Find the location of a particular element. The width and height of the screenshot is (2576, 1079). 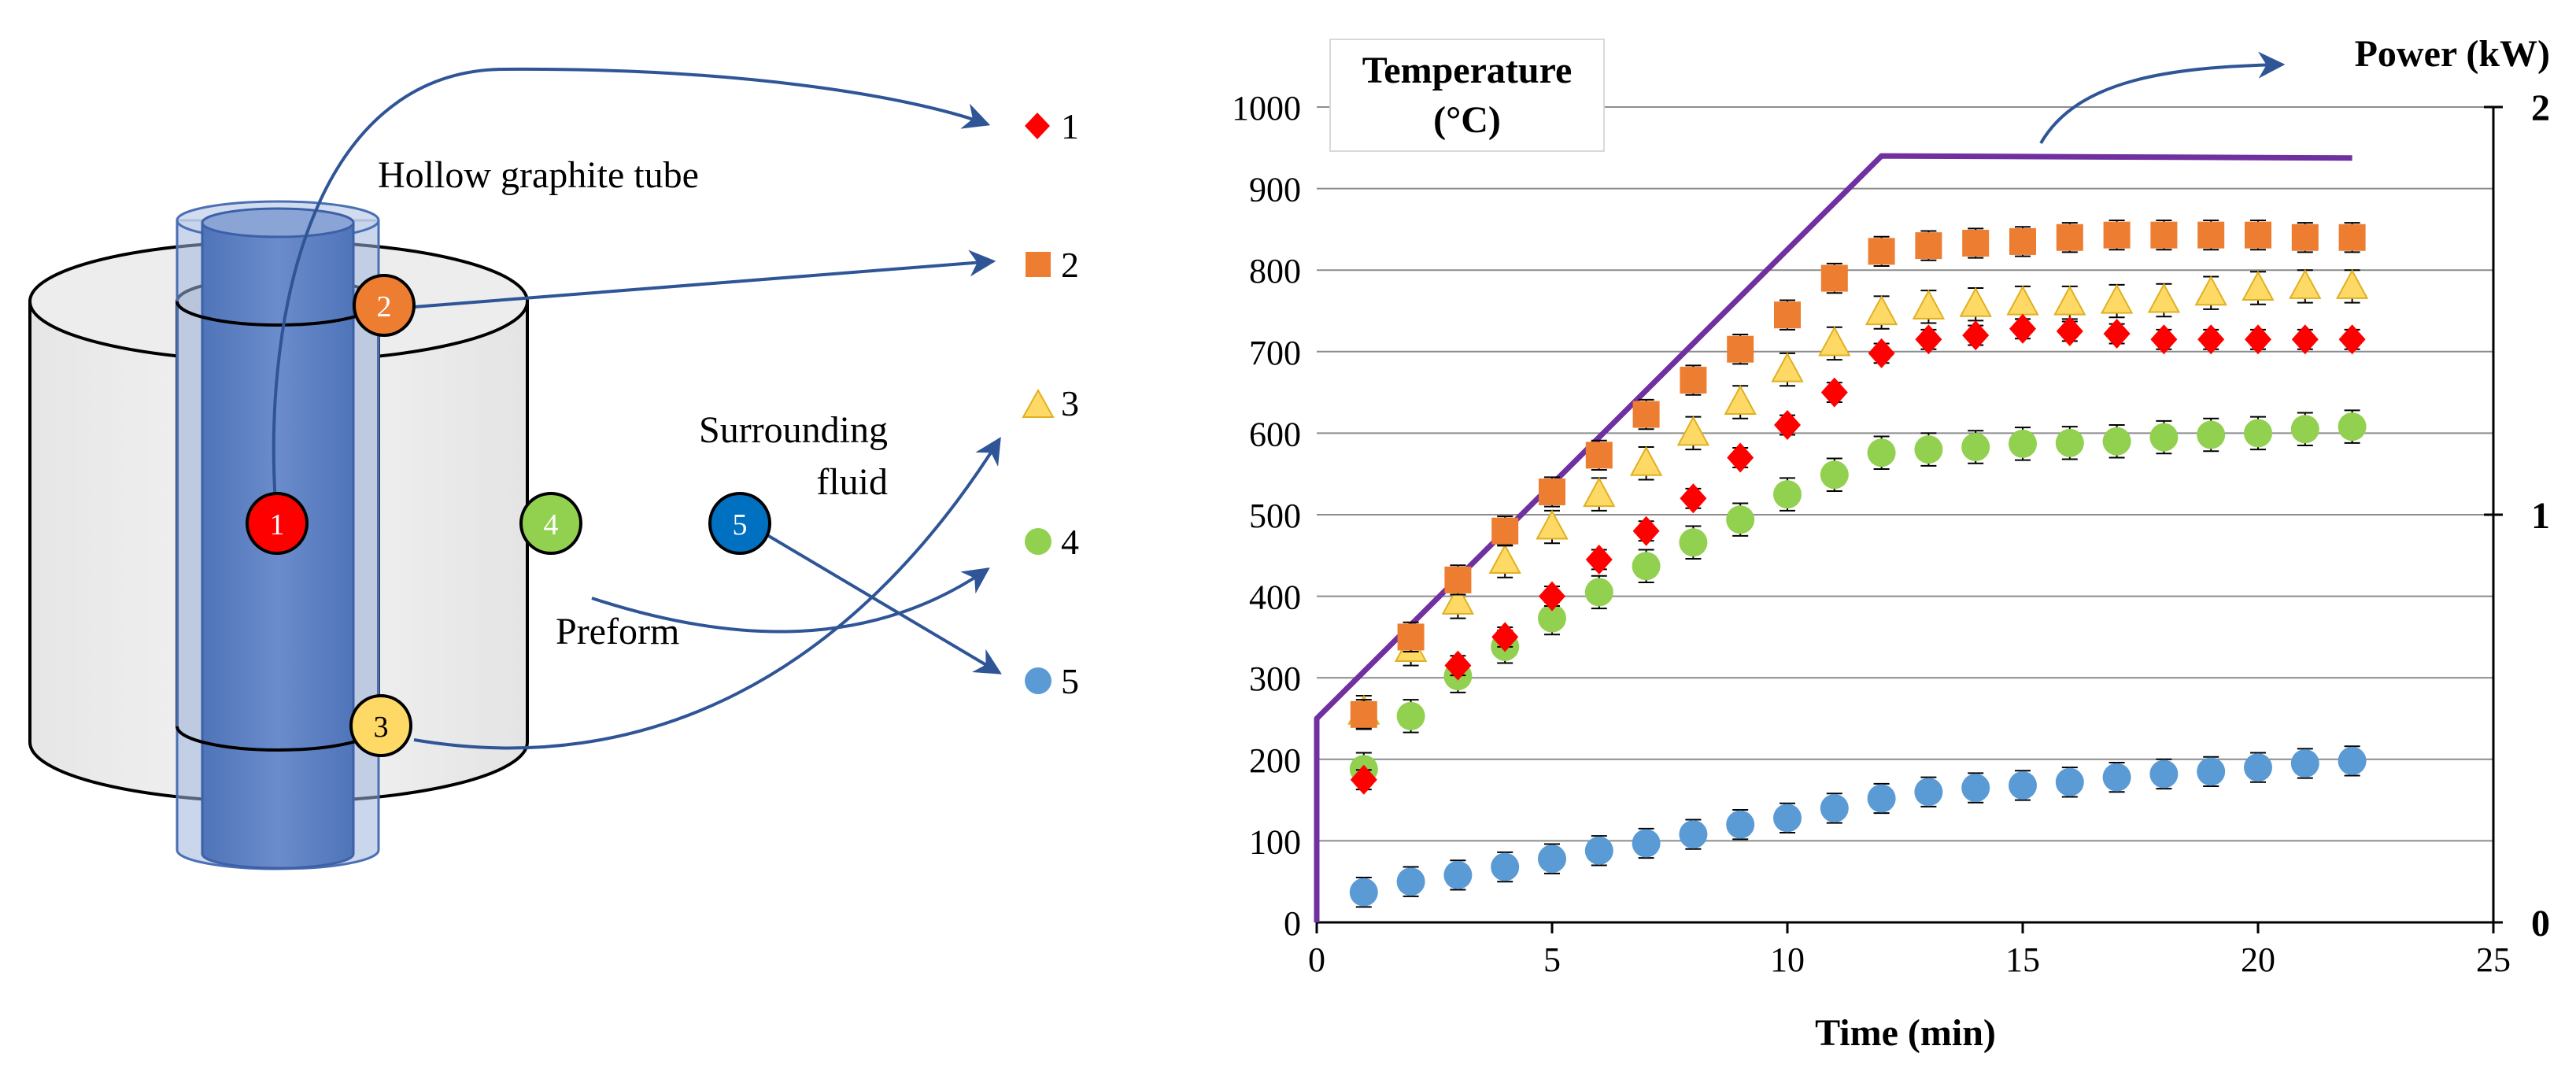

point-1-label: 1 is located at coordinates (277, 525).